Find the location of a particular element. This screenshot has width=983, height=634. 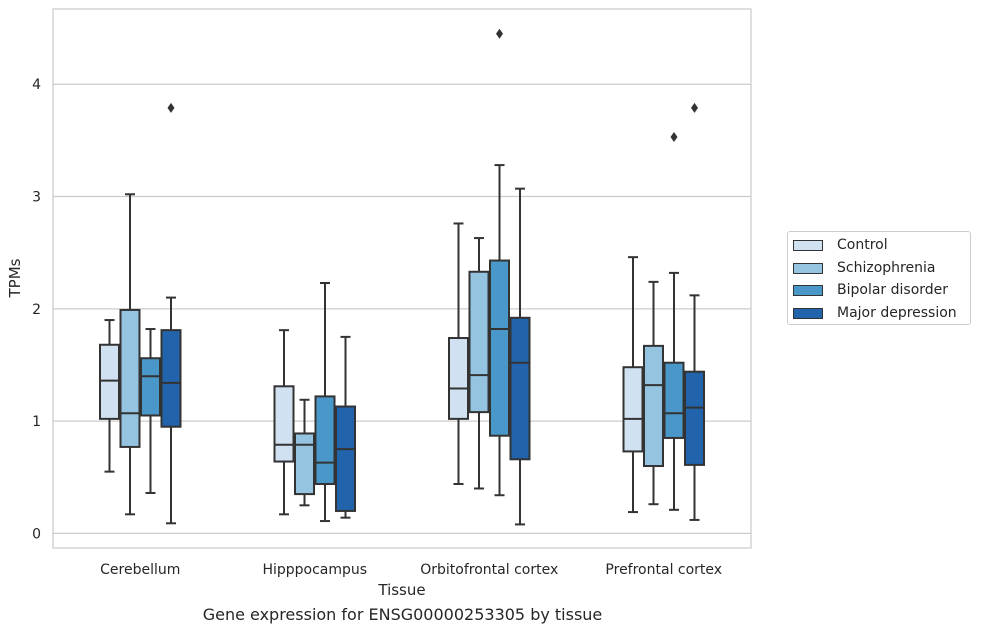

box-hipppocampus-bipolar-disorder is located at coordinates (325, 402).